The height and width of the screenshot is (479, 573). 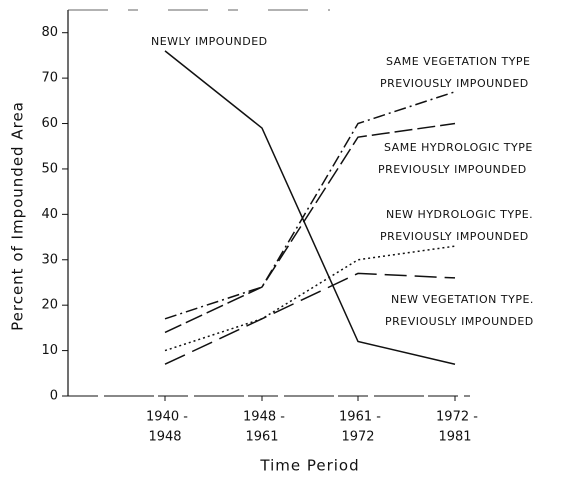 What do you see at coordinates (458, 61) in the screenshot?
I see `series-label: SAME VEGETATION TYPE` at bounding box center [458, 61].